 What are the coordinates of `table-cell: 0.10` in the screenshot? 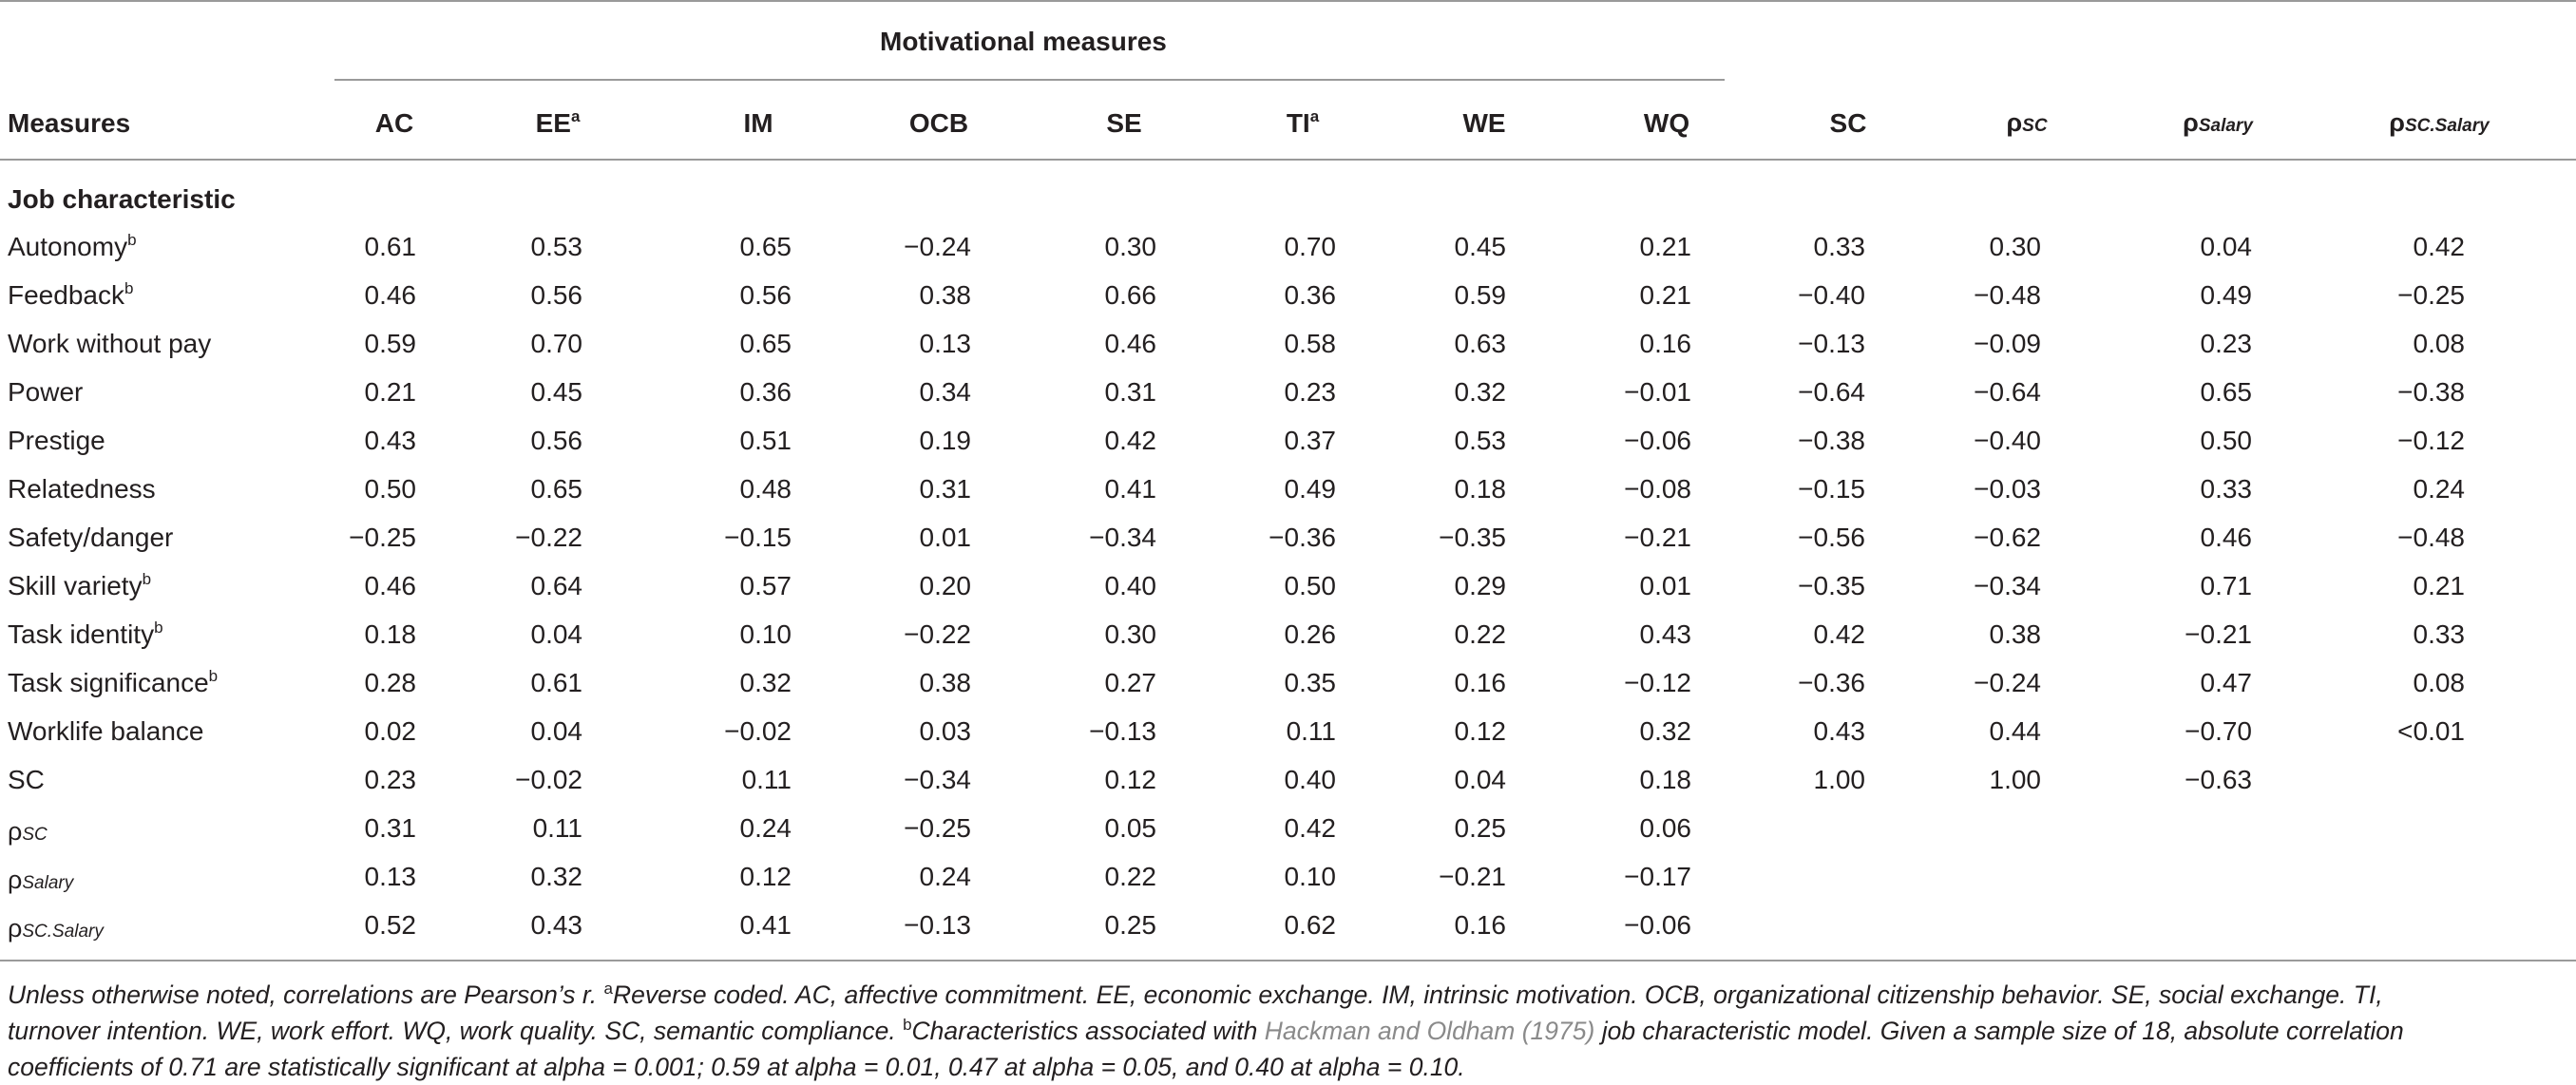 It's located at (1310, 876).